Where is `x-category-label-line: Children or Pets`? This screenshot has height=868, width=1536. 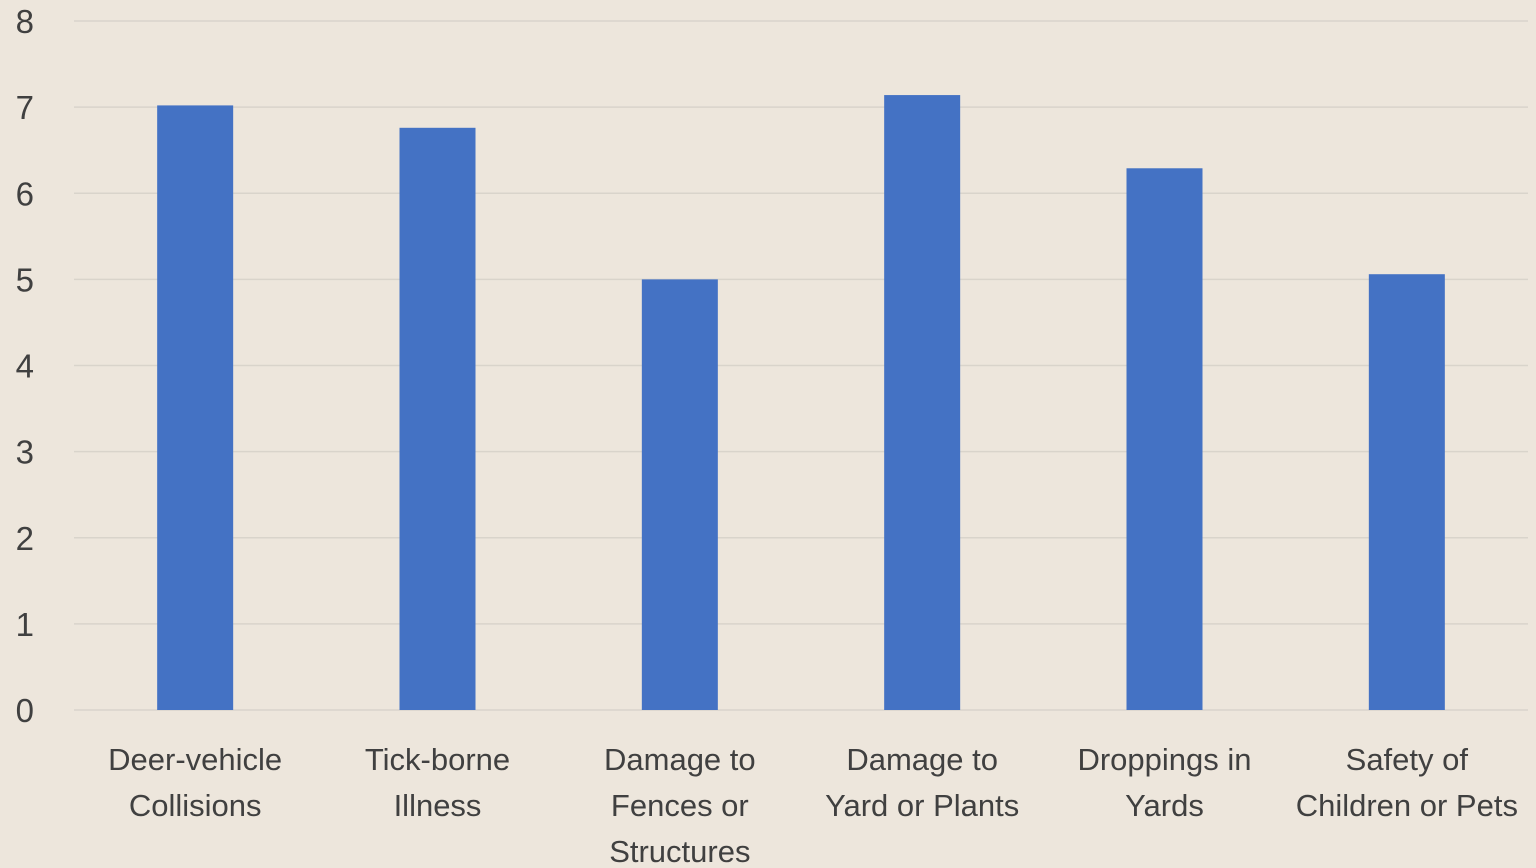
x-category-label-line: Children or Pets is located at coordinates (1407, 805).